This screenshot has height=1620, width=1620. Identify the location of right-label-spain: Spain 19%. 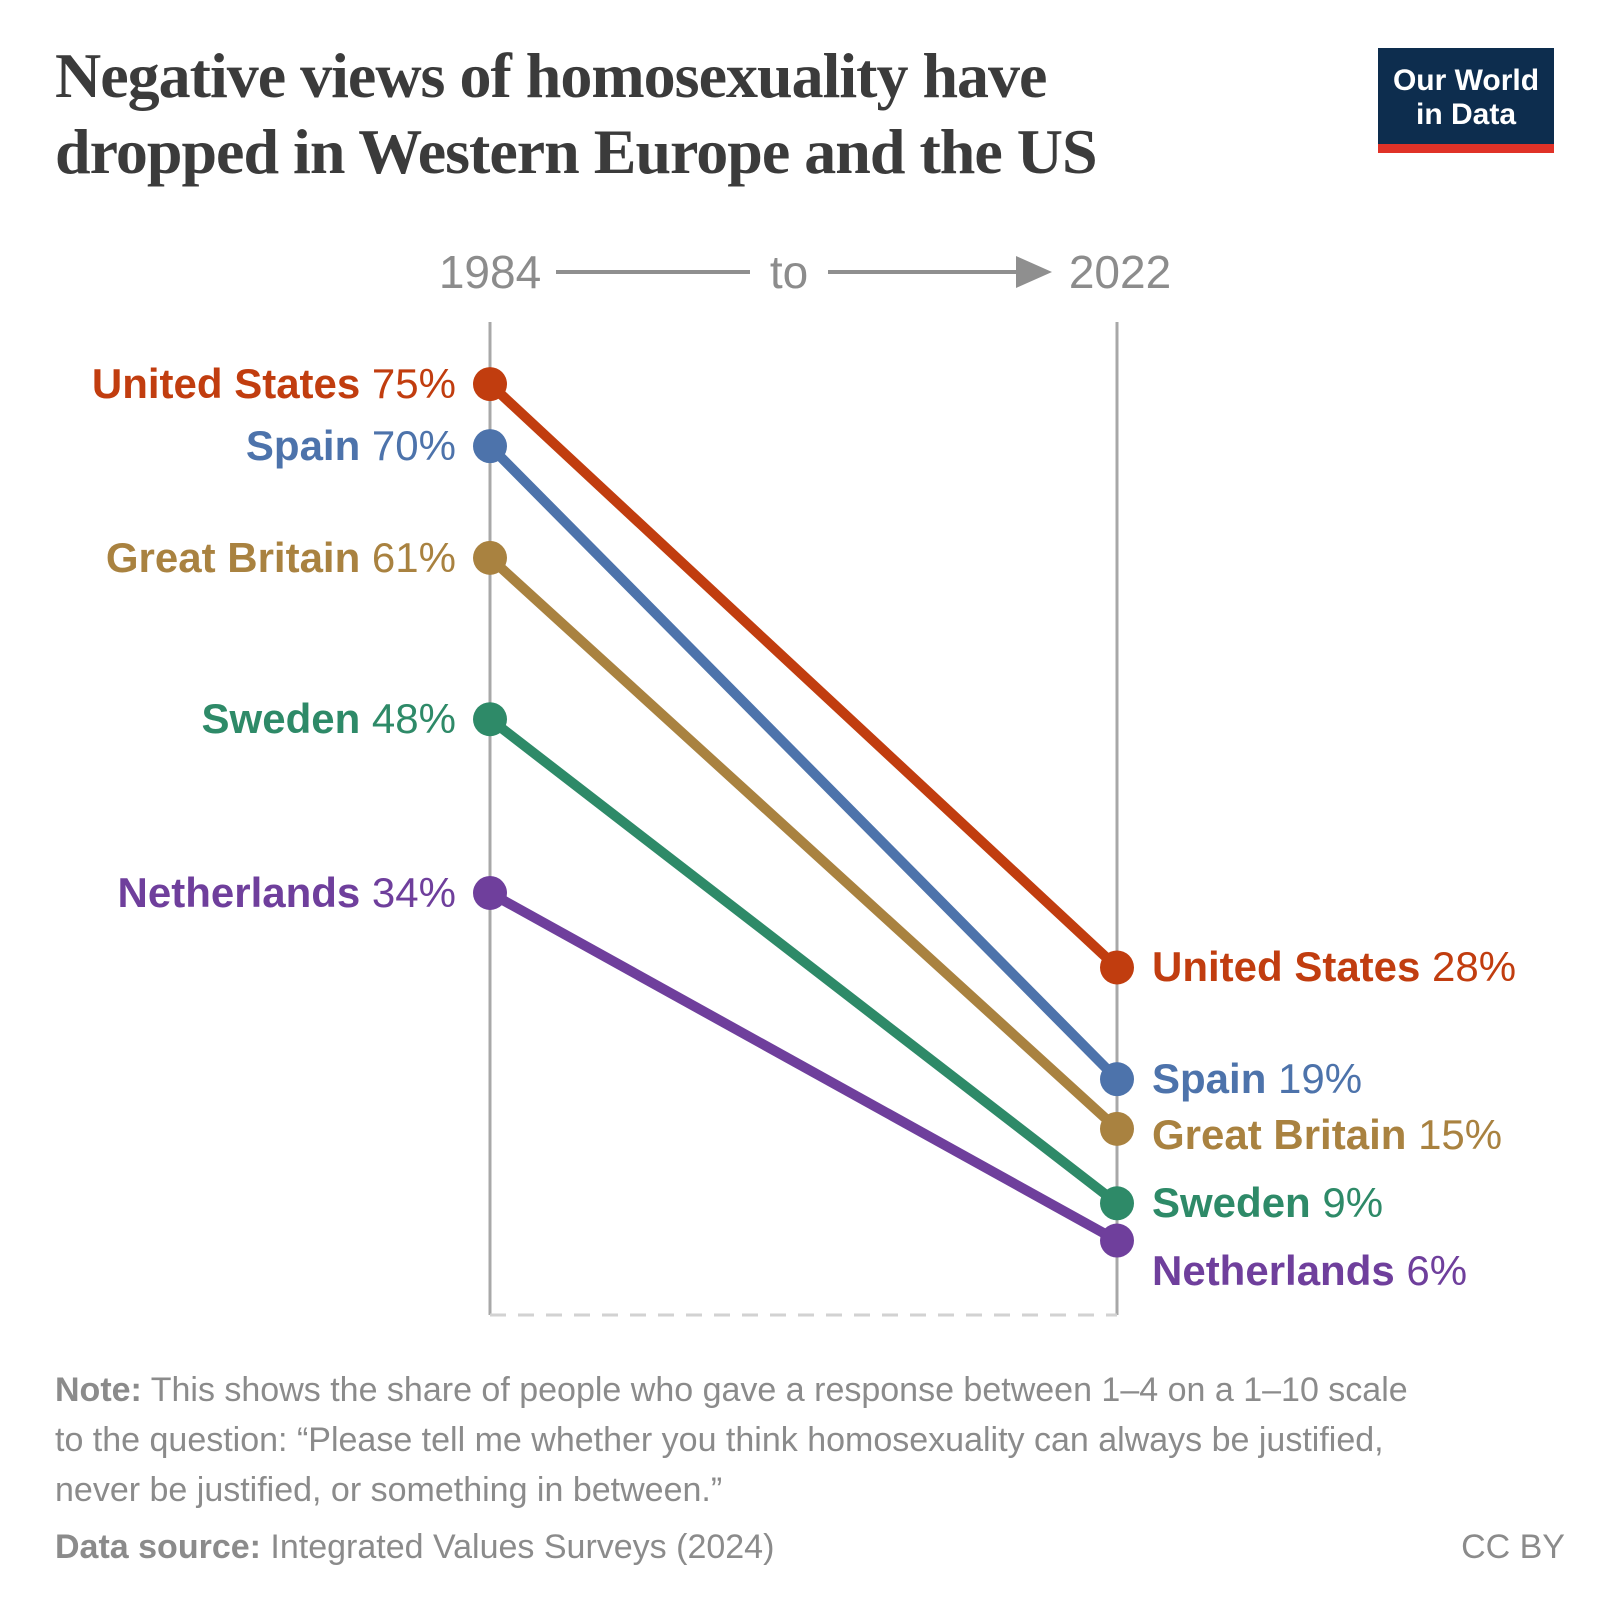
(1257, 1079).